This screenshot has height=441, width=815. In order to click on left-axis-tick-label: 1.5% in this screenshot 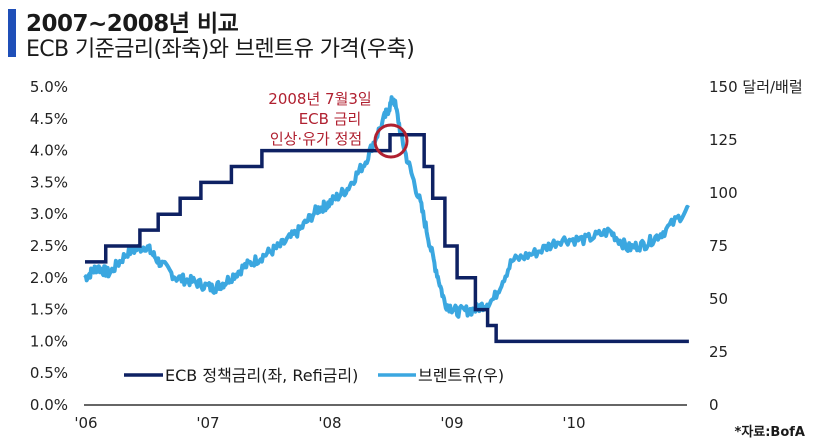, I will do `click(49, 310)`.